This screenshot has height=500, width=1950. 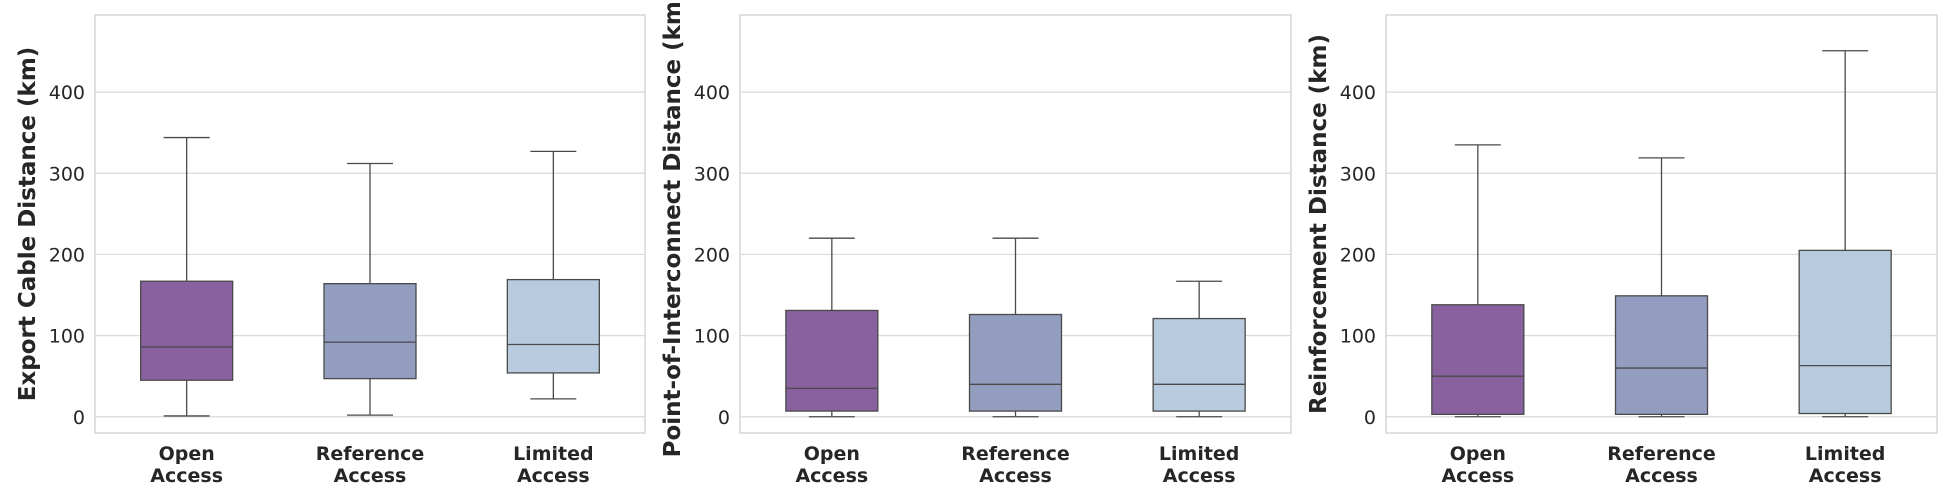 What do you see at coordinates (28, 224) in the screenshot?
I see `y-axis-label: Export Cable Distance (km)` at bounding box center [28, 224].